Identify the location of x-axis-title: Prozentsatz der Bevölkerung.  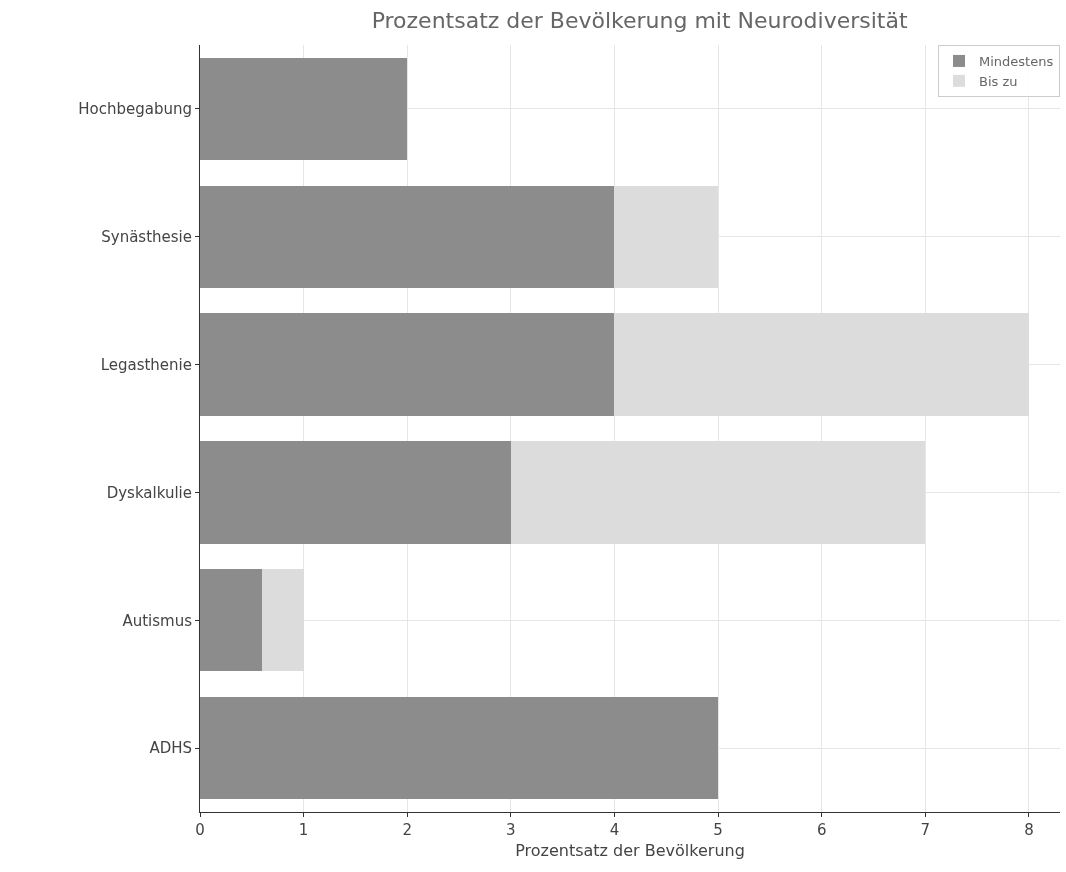
(630, 850).